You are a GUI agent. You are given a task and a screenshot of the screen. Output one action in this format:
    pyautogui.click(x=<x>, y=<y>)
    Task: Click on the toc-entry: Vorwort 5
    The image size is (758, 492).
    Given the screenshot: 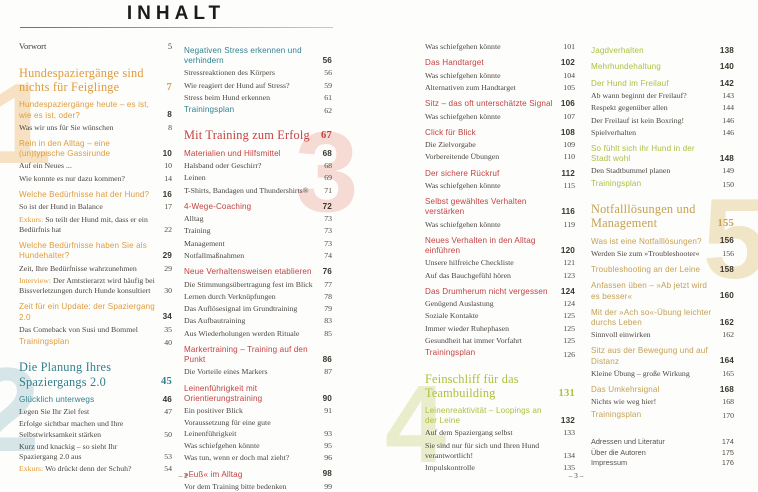 What is the action you would take?
    pyautogui.click(x=95, y=47)
    